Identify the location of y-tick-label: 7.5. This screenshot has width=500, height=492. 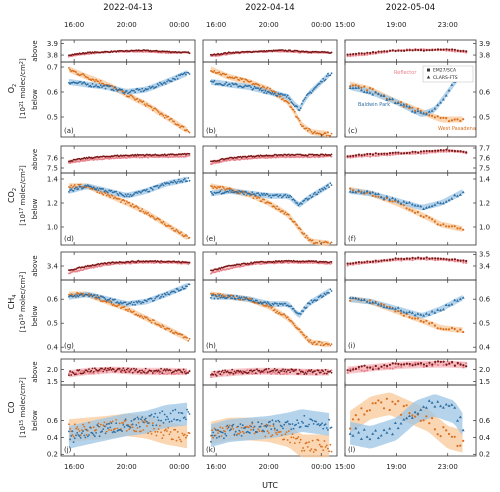
(484, 168).